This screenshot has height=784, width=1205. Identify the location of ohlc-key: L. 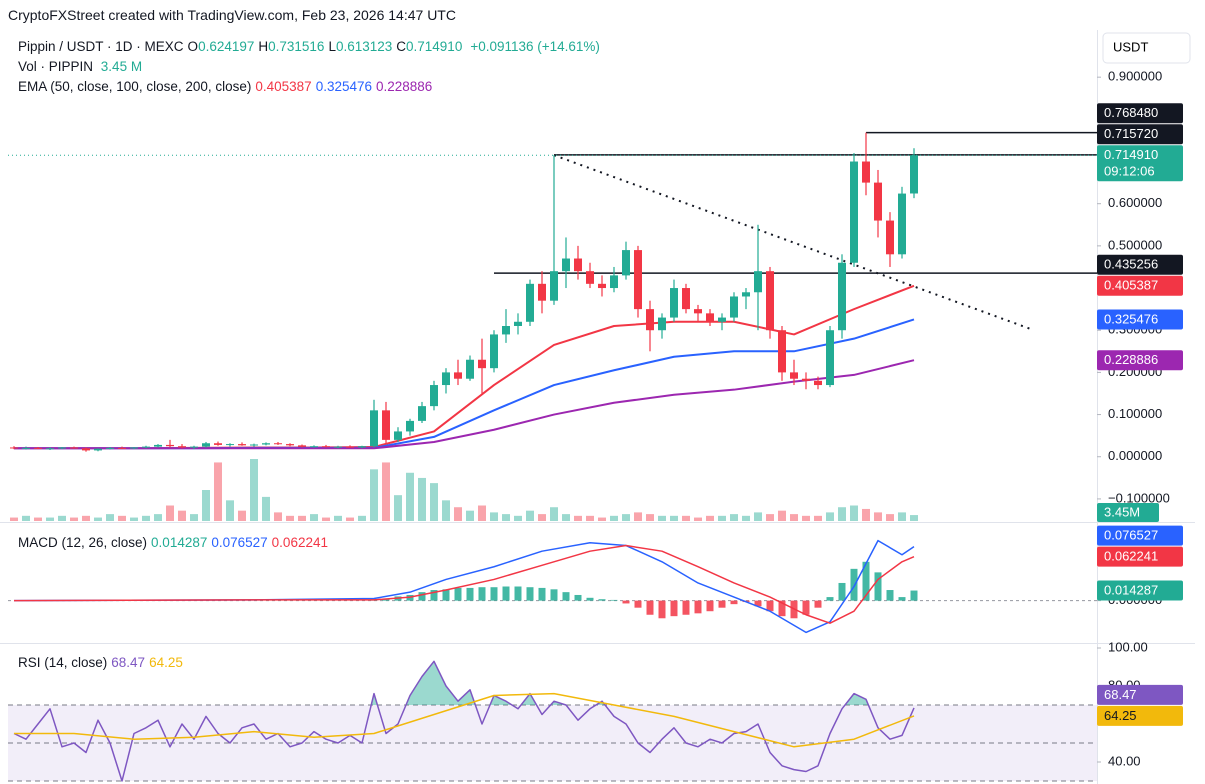
(332, 46).